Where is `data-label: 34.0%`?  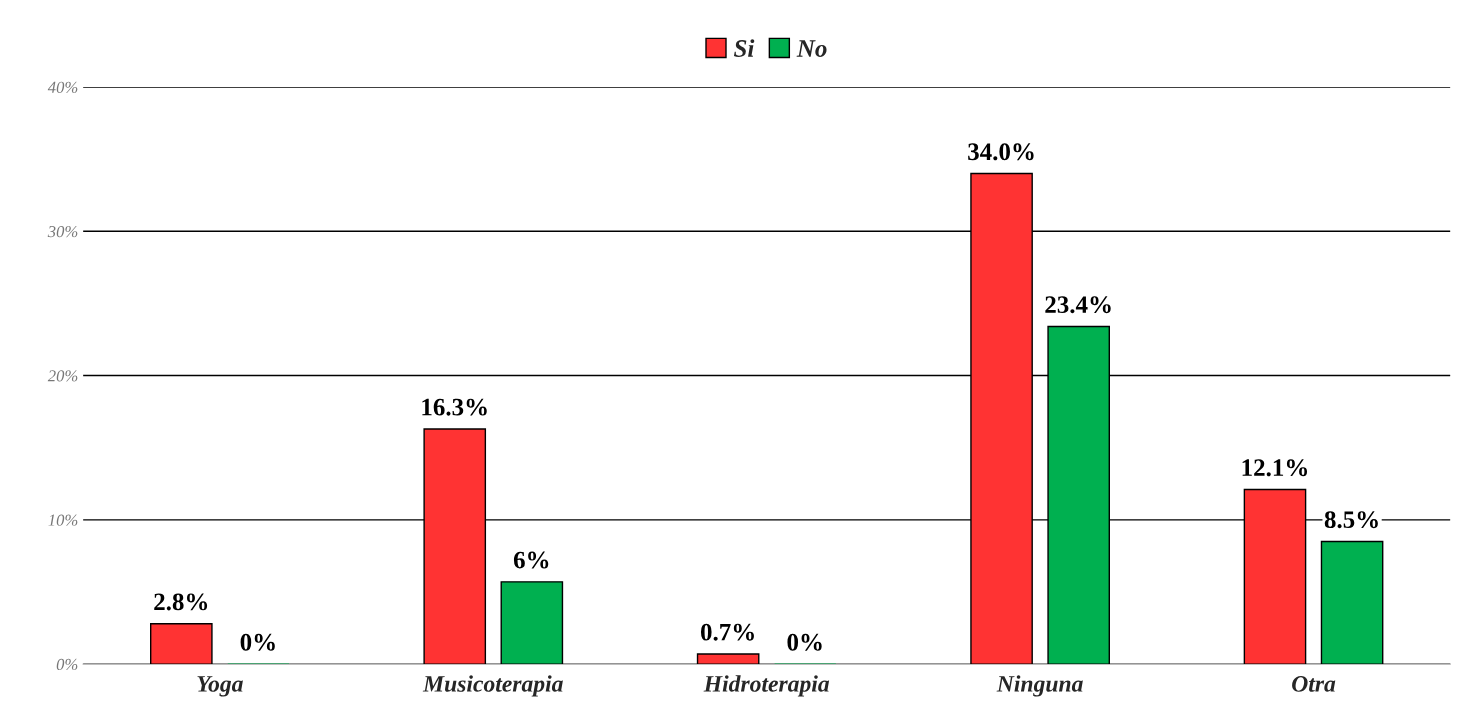
data-label: 34.0% is located at coordinates (1001, 152).